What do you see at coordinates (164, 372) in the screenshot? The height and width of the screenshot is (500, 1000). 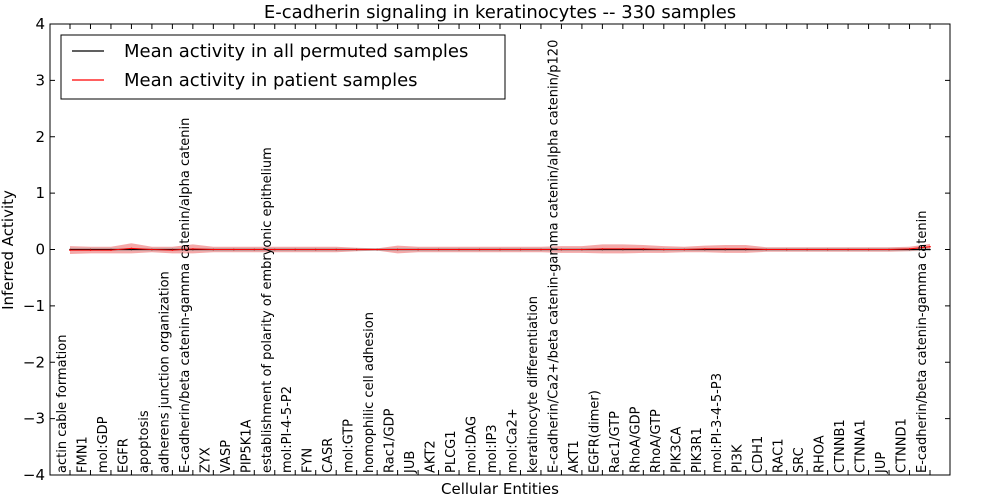 I see `x-tick-label: adherens junction organization` at bounding box center [164, 372].